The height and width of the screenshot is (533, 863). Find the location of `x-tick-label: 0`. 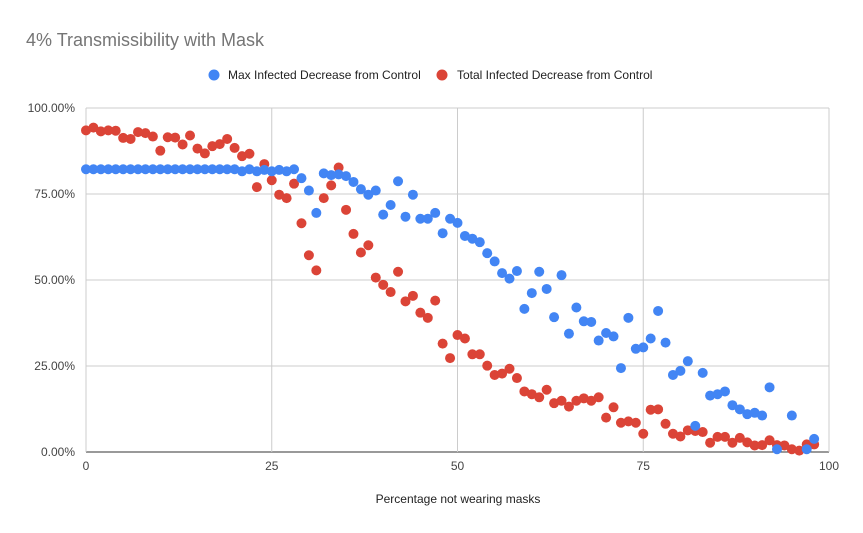

x-tick-label: 0 is located at coordinates (86, 466).